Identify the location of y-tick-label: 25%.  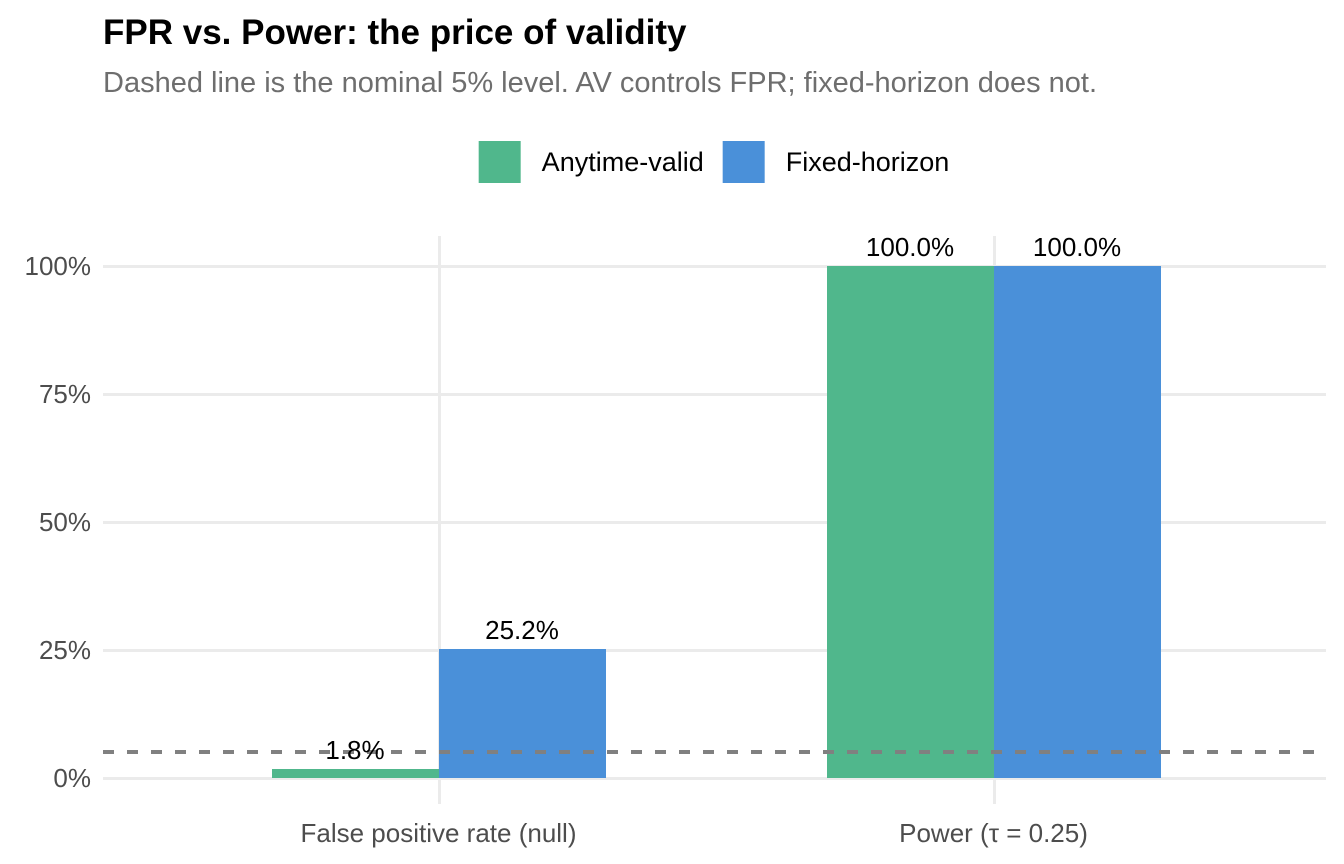
(64, 650).